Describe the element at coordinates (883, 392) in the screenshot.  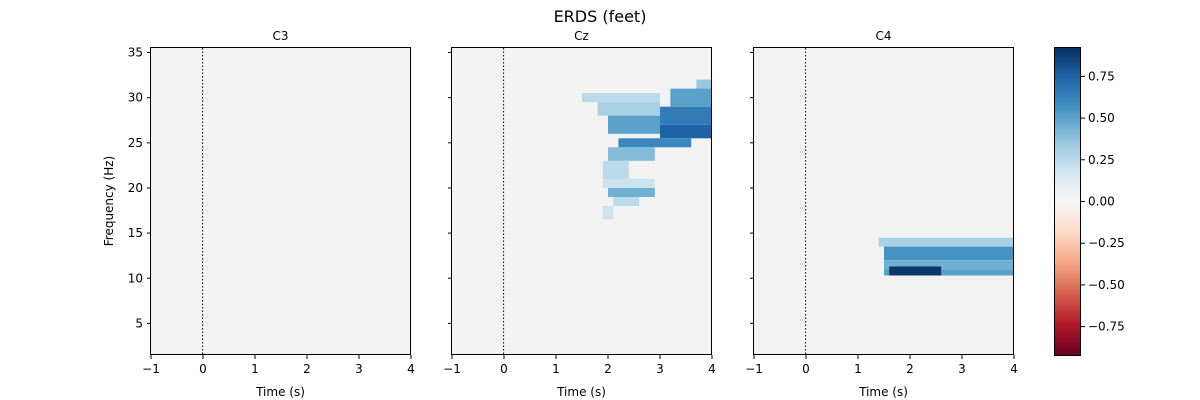
I see `x-axis-label-c4: Time (s)` at that location.